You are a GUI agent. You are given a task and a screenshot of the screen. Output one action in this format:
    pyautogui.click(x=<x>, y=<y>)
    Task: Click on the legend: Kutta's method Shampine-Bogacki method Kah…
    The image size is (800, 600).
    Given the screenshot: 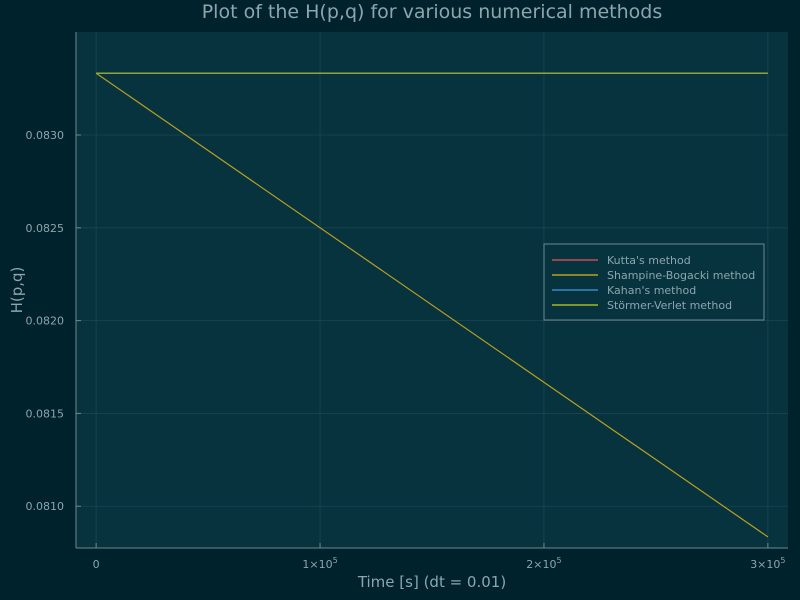 What is the action you would take?
    pyautogui.click(x=654, y=282)
    